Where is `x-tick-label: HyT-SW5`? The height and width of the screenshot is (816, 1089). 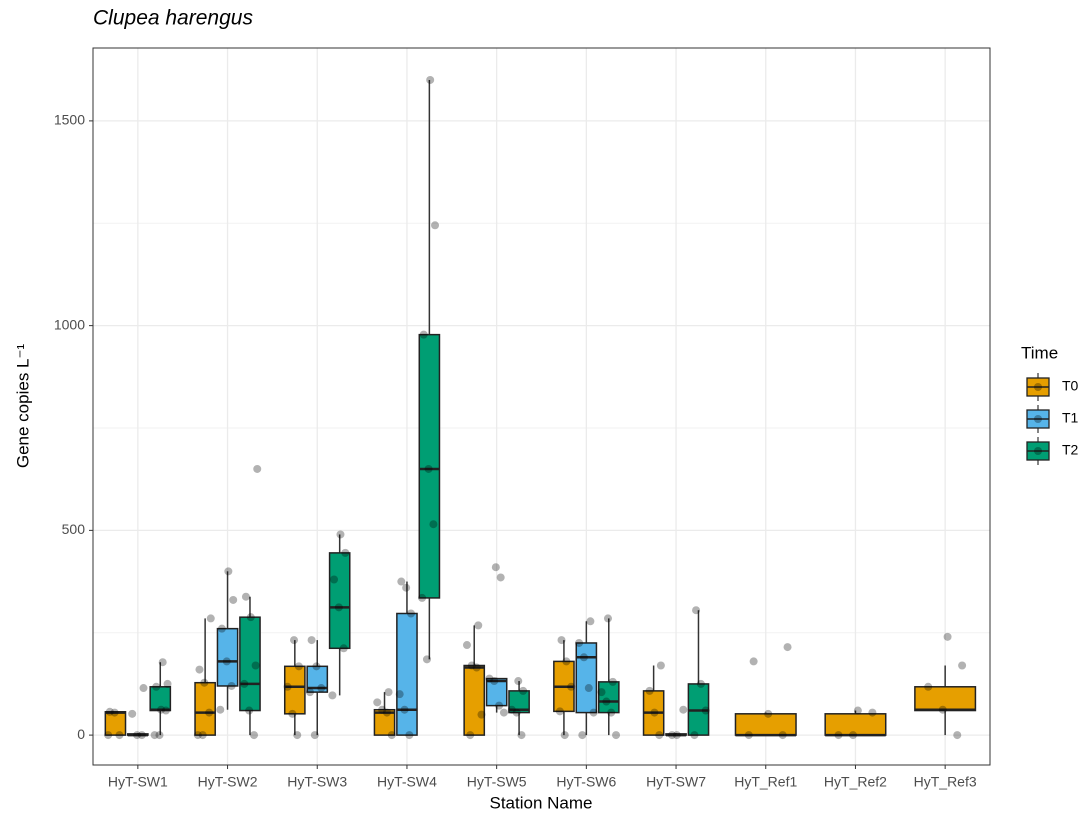
x-tick-label: HyT-SW5 is located at coordinates (497, 782).